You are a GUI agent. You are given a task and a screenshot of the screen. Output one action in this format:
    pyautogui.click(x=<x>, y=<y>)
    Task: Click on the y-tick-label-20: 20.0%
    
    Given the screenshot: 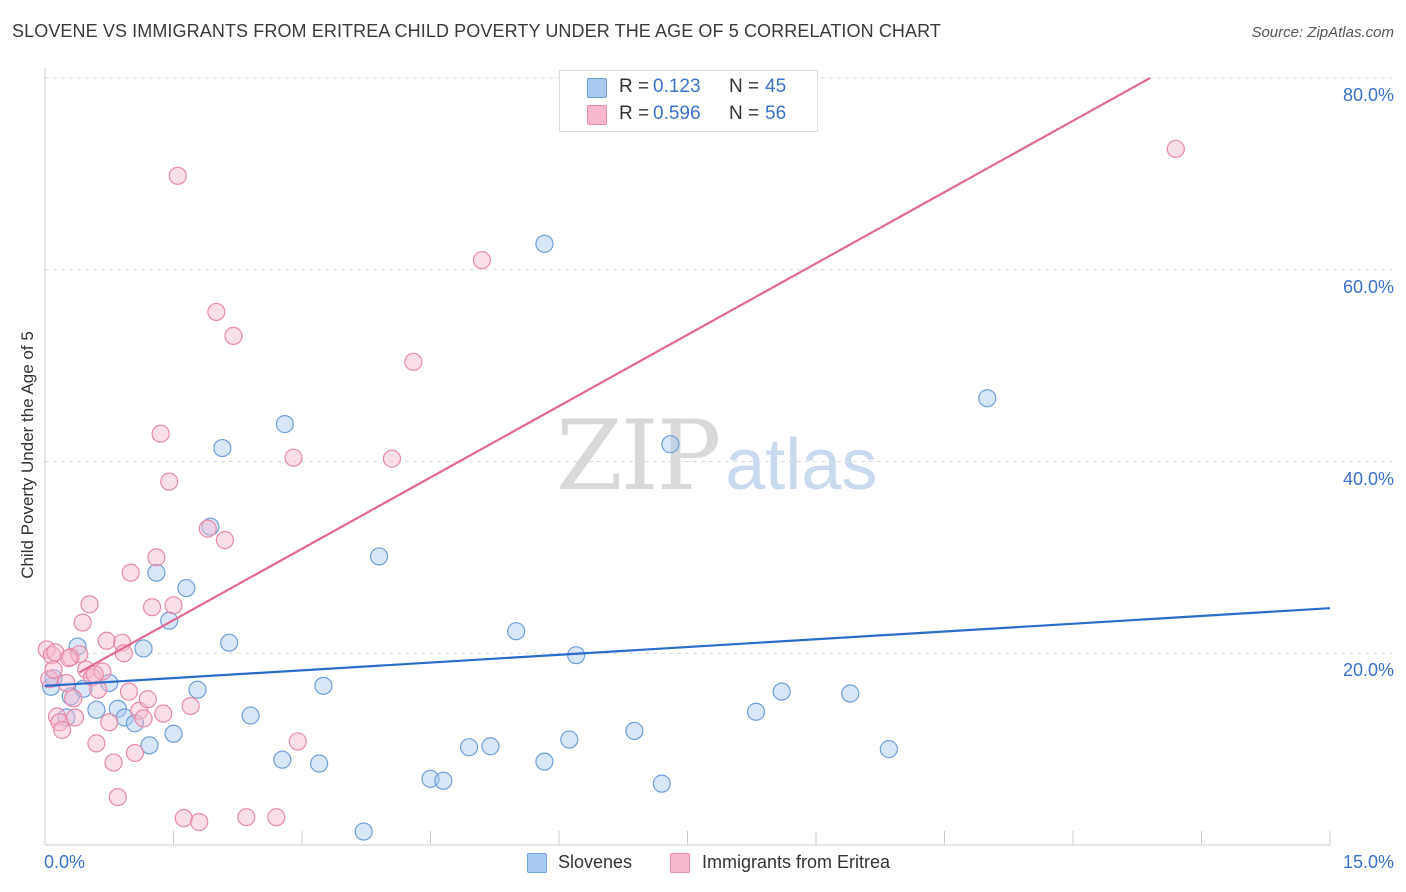 What is the action you would take?
    pyautogui.click(x=1368, y=670)
    